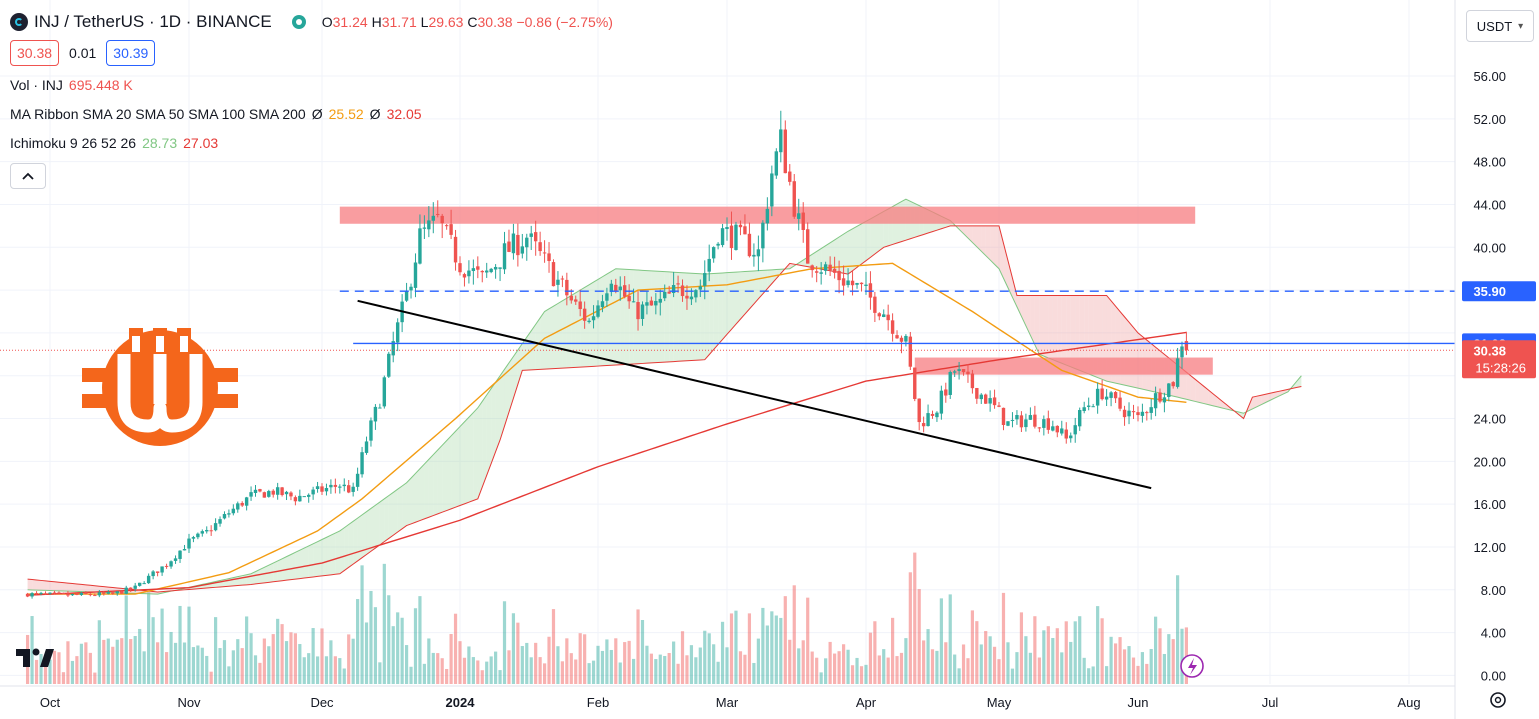  Describe the element at coordinates (311, 176) in the screenshot. I see `legend-controls` at that location.